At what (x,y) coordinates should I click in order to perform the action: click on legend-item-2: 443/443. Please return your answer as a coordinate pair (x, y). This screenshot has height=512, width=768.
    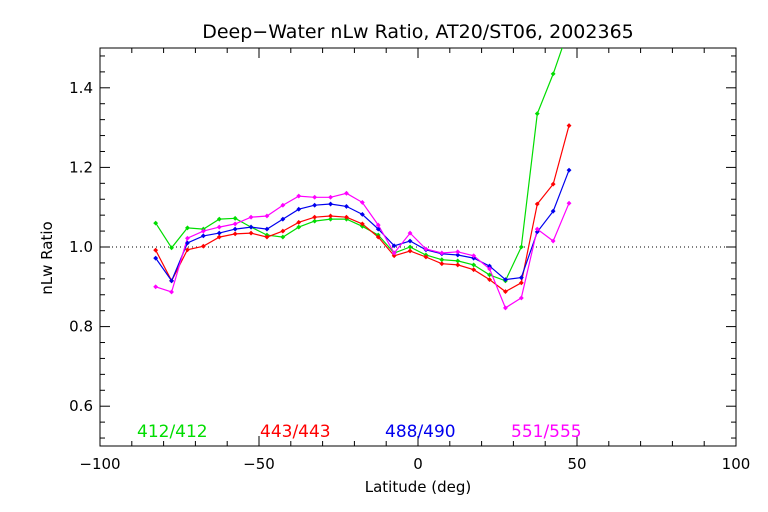
    Looking at the image, I should click on (295, 432).